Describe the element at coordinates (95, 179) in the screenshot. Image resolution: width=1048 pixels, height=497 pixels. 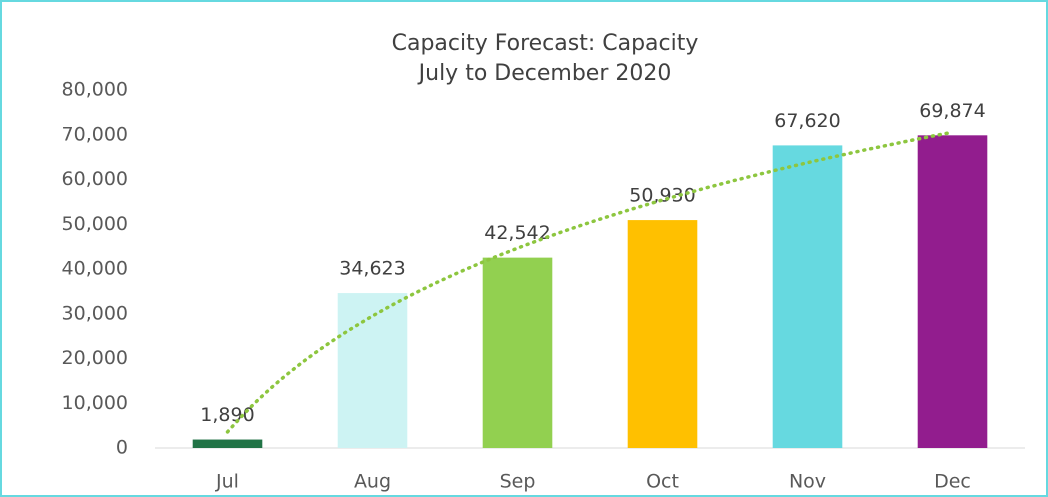
I see `y-tick-label: 60,000` at that location.